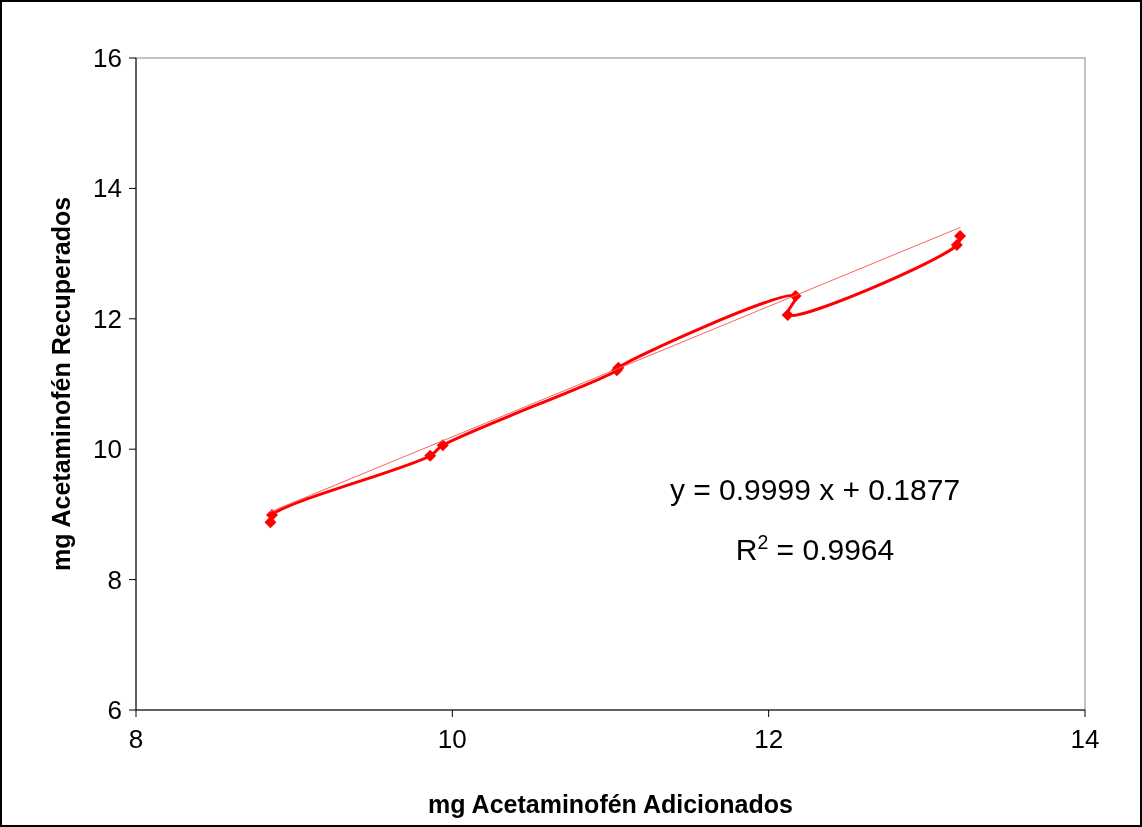  What do you see at coordinates (452, 739) in the screenshot?
I see `x-tick-label: 10` at bounding box center [452, 739].